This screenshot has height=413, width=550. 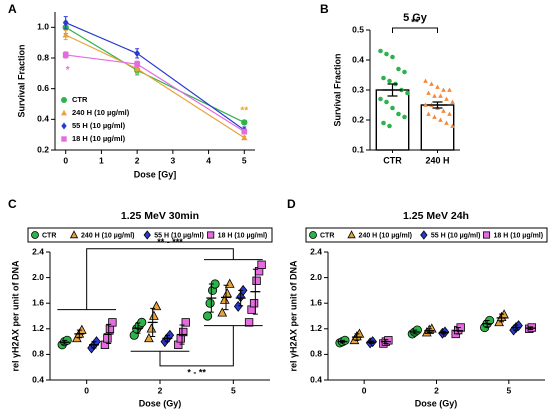 I want to click on annotation: ** - ***, so click(x=170, y=242).